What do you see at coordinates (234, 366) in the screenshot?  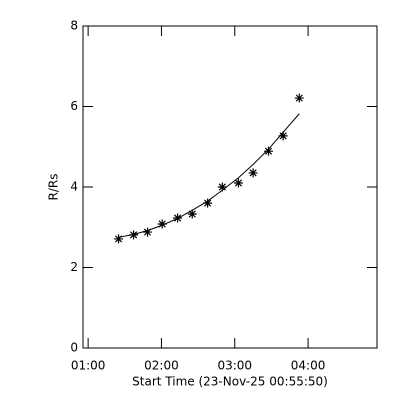 I see `x-tick-label: 03:00` at bounding box center [234, 366].